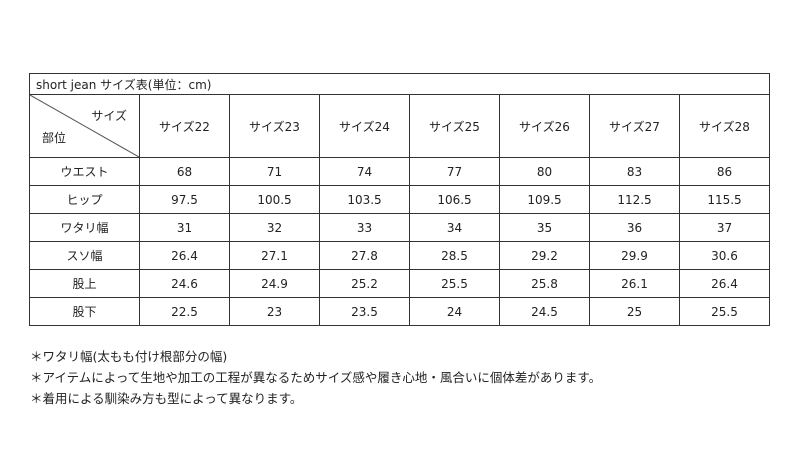 The width and height of the screenshot is (800, 472). I want to click on table-cell: 35, so click(544, 227).